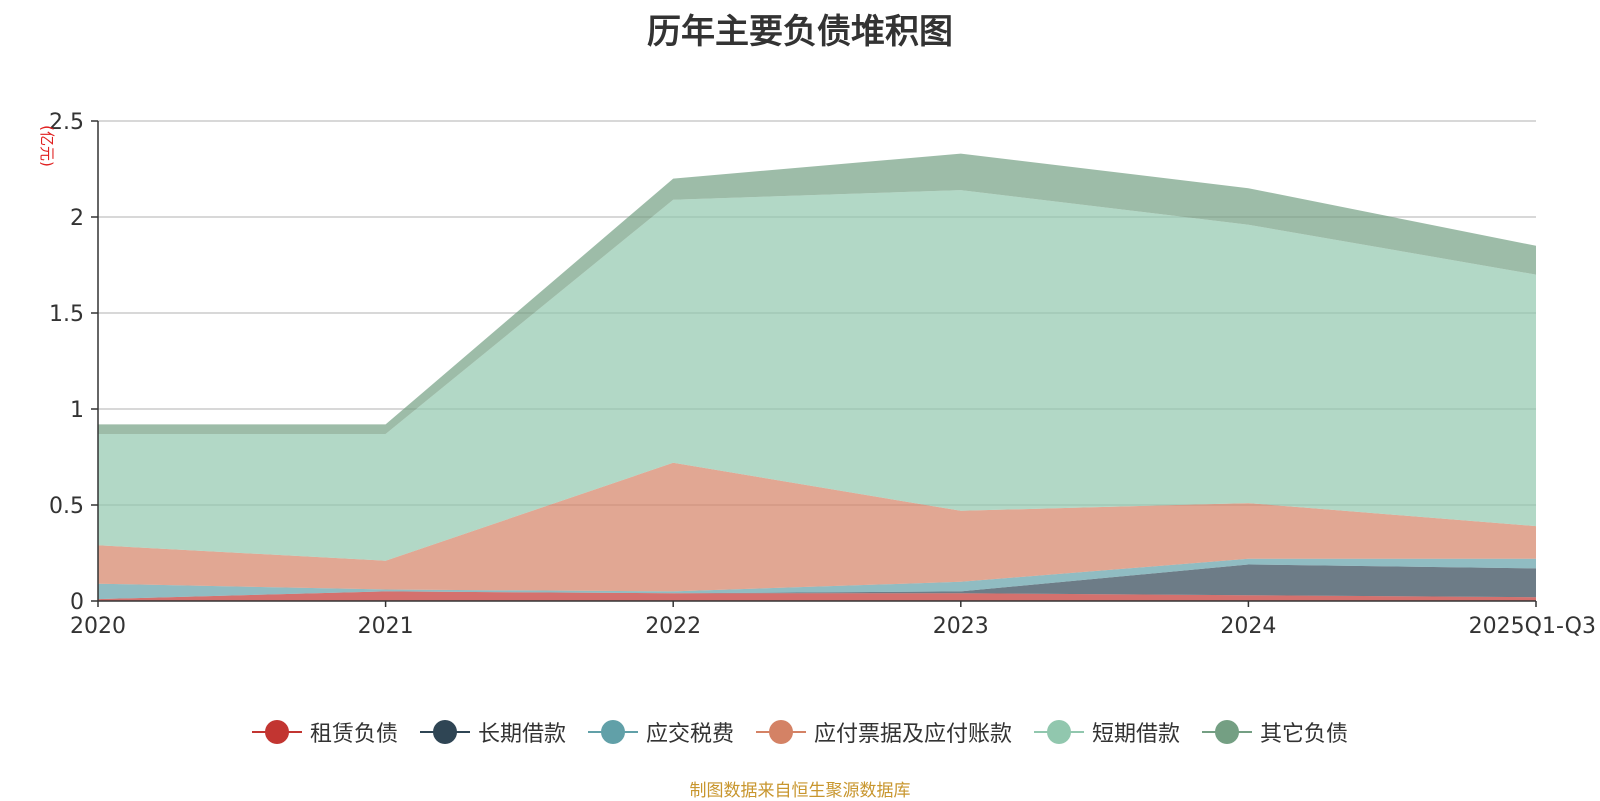 The image size is (1600, 801). What do you see at coordinates (961, 626) in the screenshot?
I see `x-tick-label: 2023` at bounding box center [961, 626].